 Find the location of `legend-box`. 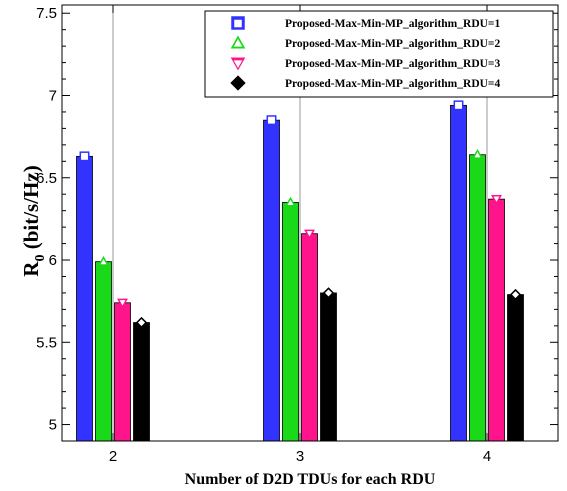

legend-box is located at coordinates (379, 54).